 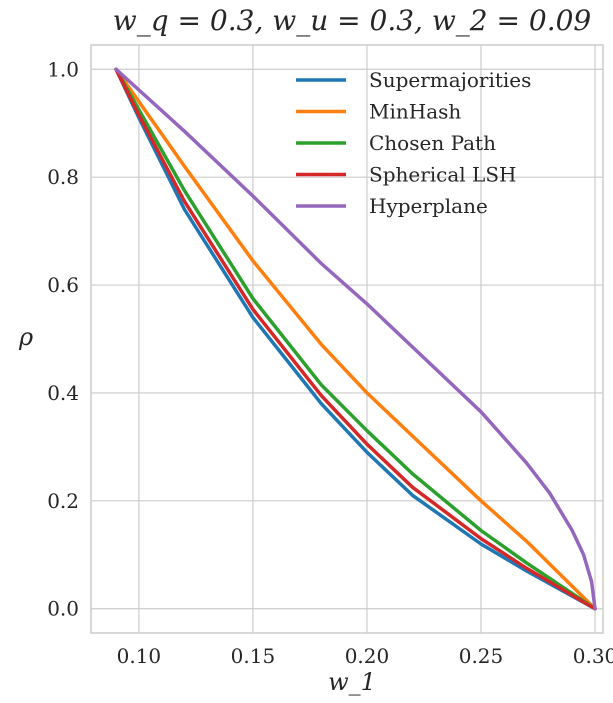 What do you see at coordinates (253, 656) in the screenshot?
I see `x-tick-label: 0.15` at bounding box center [253, 656].